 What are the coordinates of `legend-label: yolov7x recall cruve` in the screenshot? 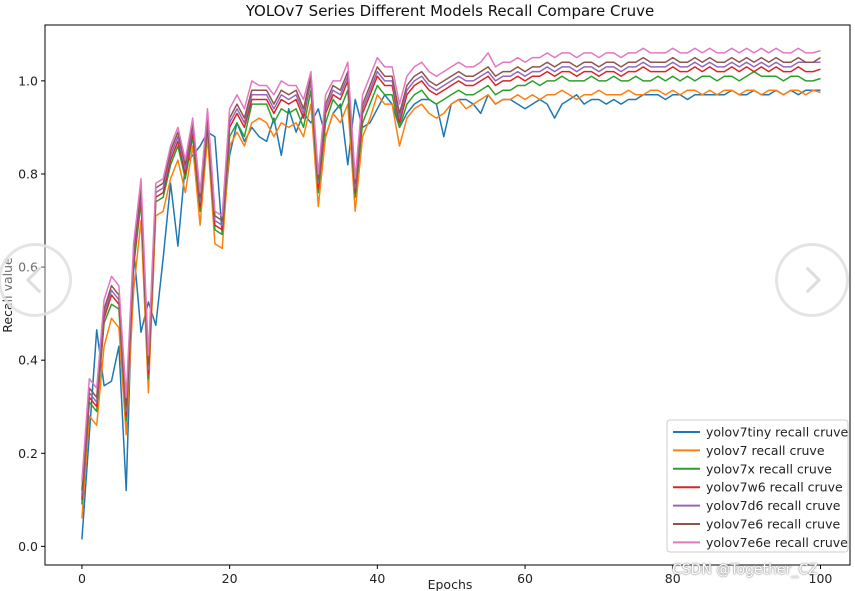 It's located at (769, 468).